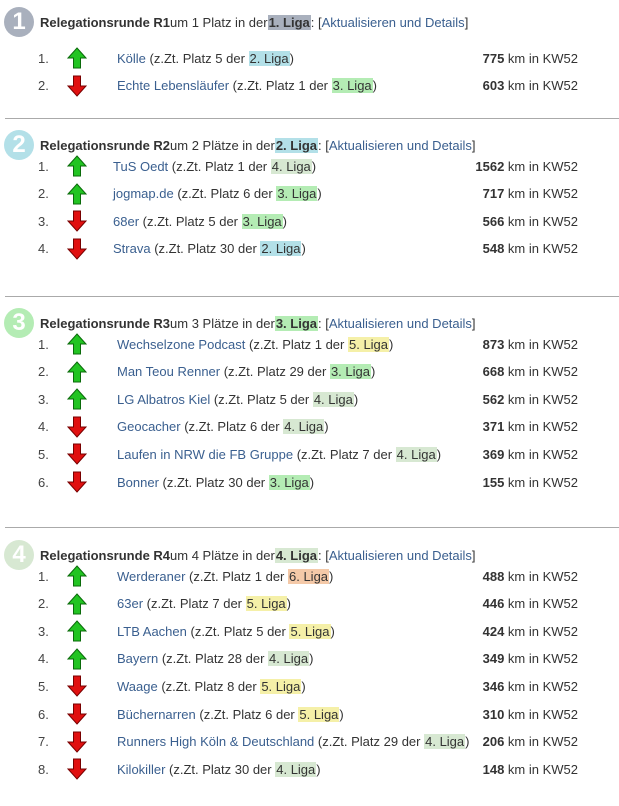 Image resolution: width=619 pixels, height=806 pixels. I want to click on round-title: Relegationsrunde R1, so click(105, 22).